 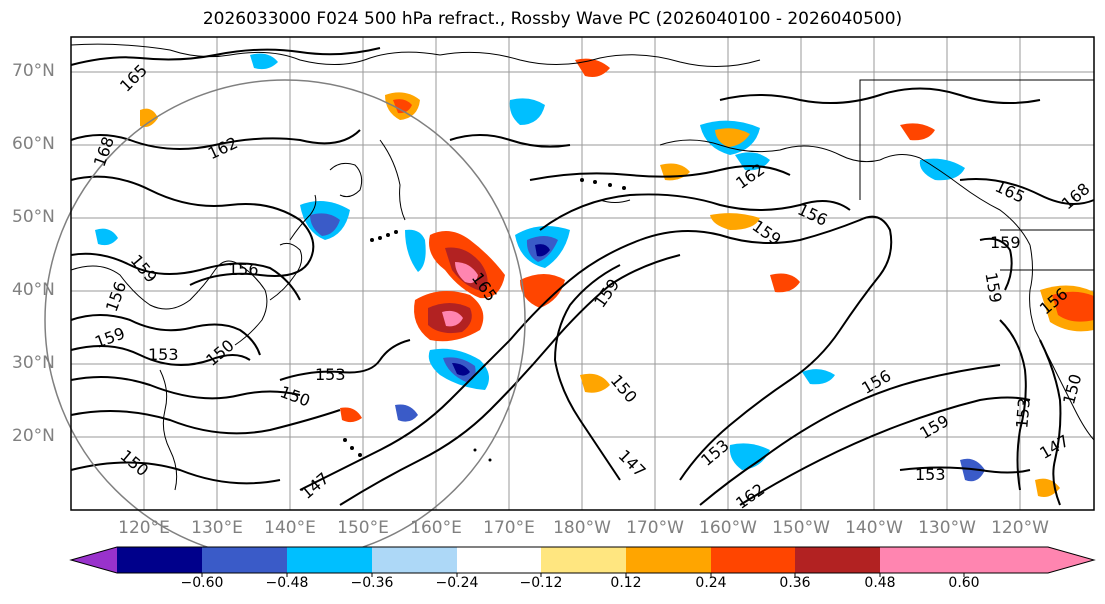 I want to click on lat-label: 20°N, so click(x=33, y=436).